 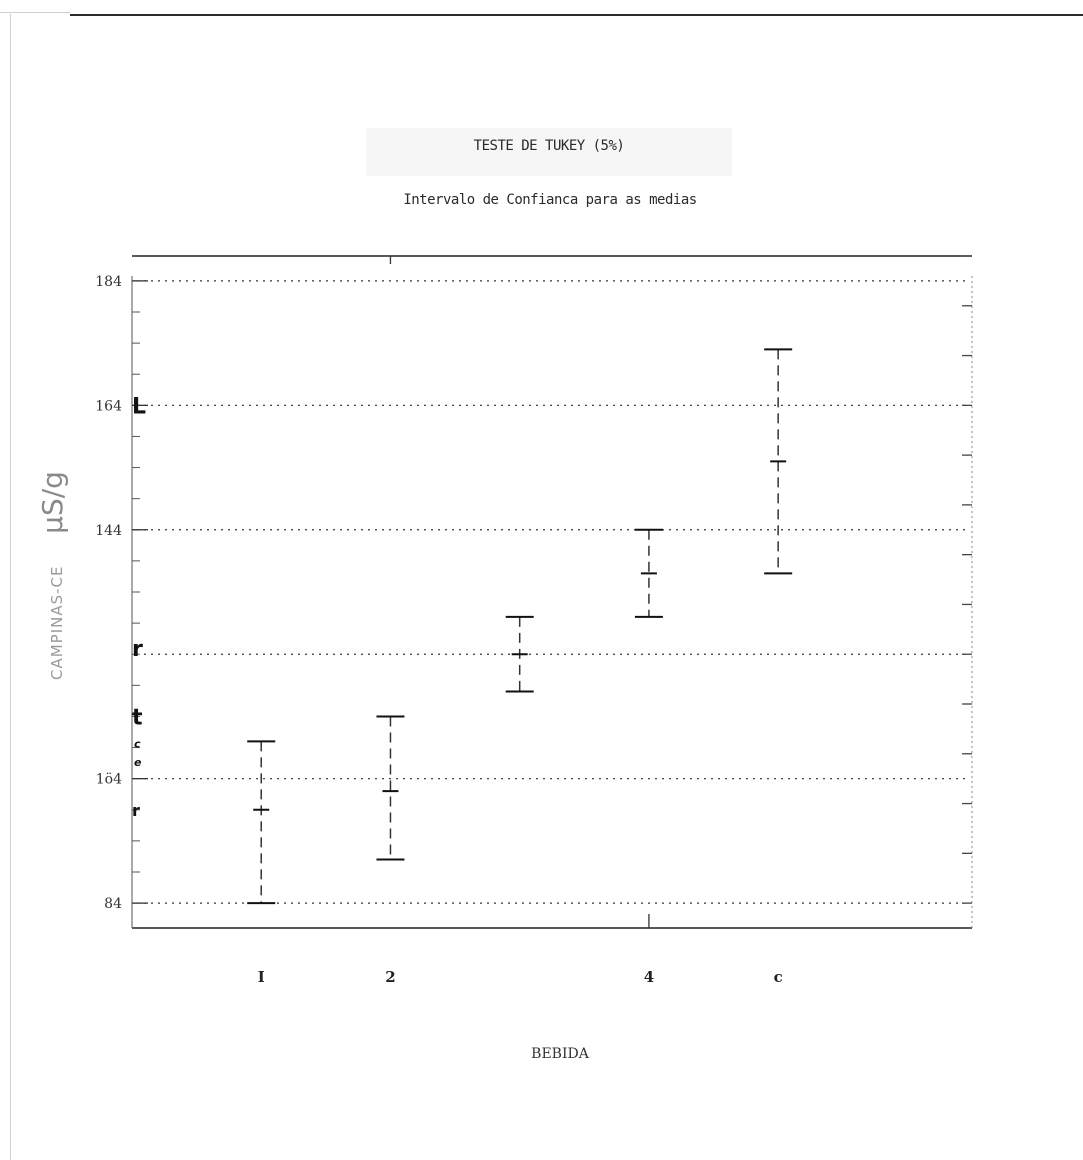 I want to click on stray-mark: t, so click(x=137, y=717).